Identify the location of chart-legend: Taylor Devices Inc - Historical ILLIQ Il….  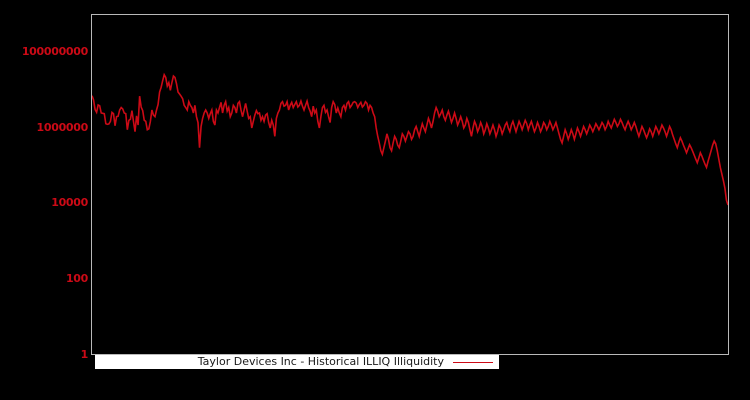
(297, 362).